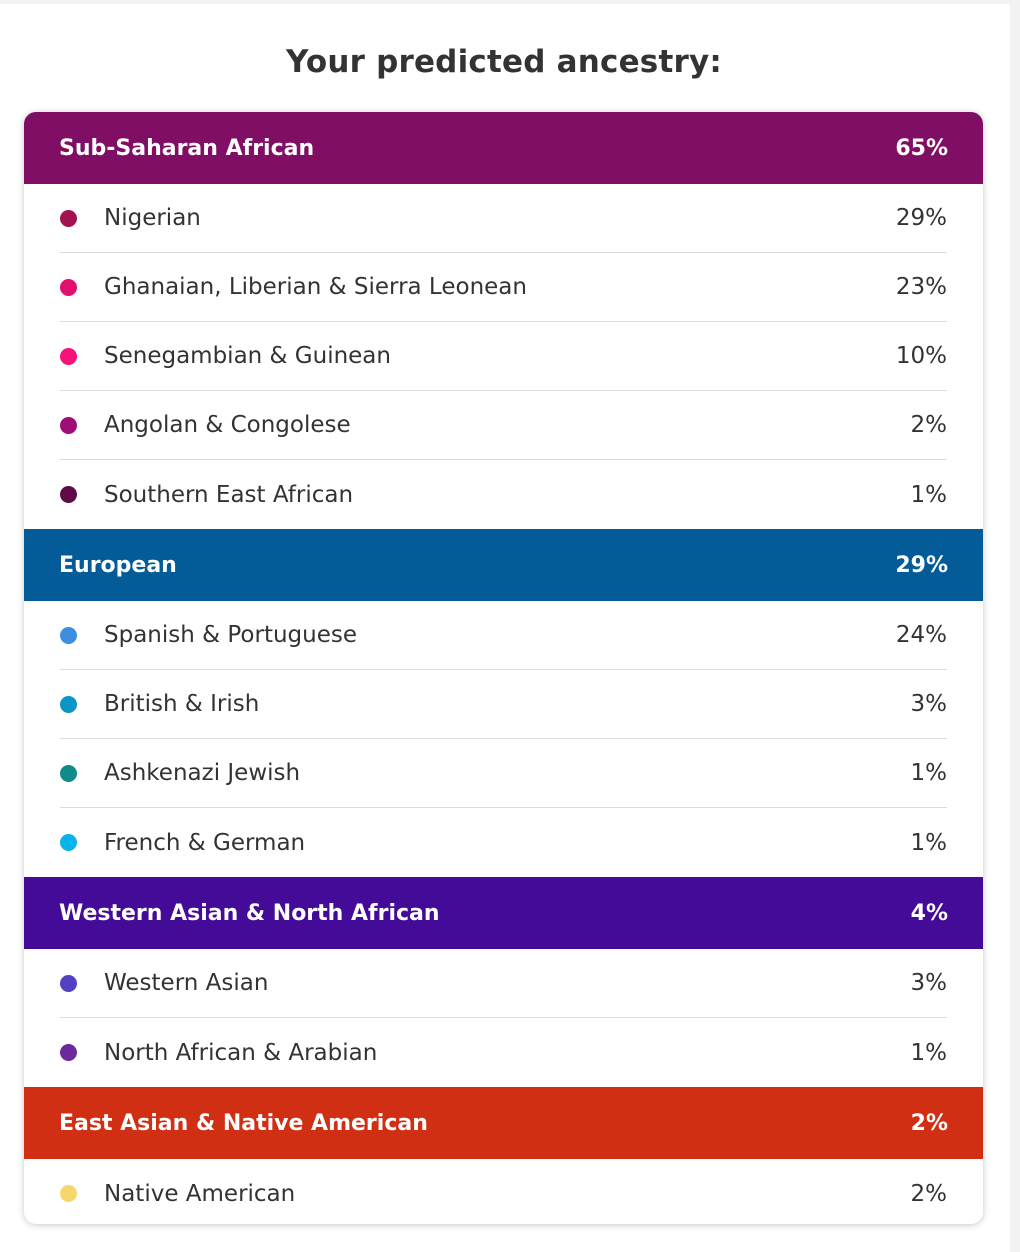  I want to click on ancestry-percent: 10%, so click(921, 356).